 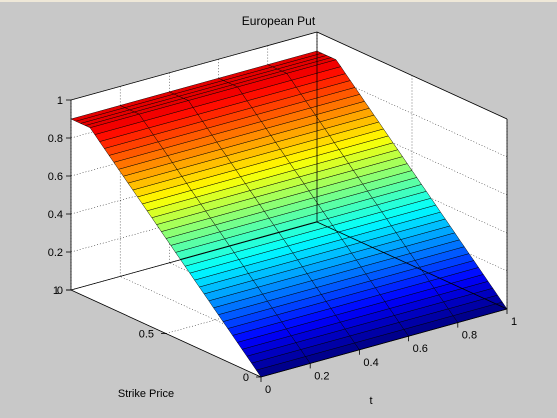 What do you see at coordinates (420, 349) in the screenshot?
I see `t-tick-label: 0.6` at bounding box center [420, 349].